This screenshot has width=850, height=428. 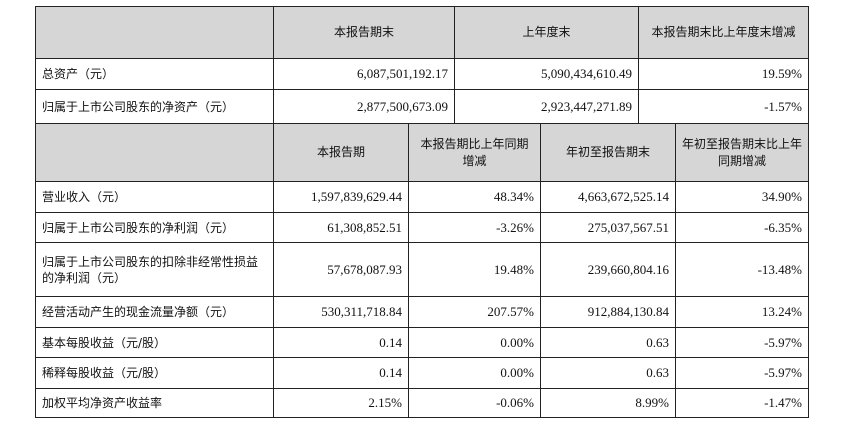 I want to click on cell-value: 2.15%, so click(x=341, y=403).